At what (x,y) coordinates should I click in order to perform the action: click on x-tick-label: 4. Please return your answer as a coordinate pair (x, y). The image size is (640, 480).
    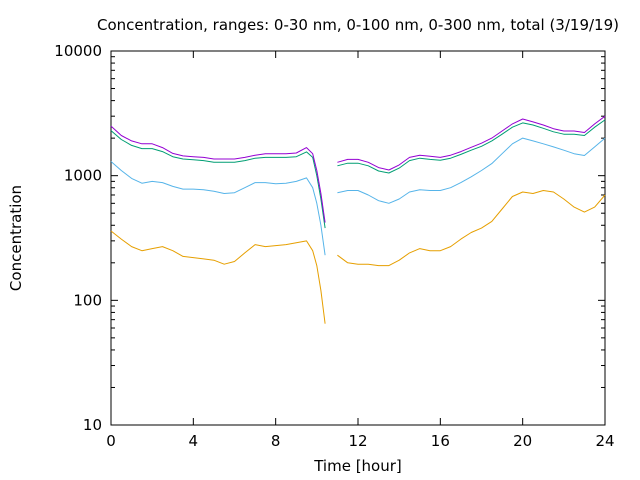
    Looking at the image, I should click on (194, 441).